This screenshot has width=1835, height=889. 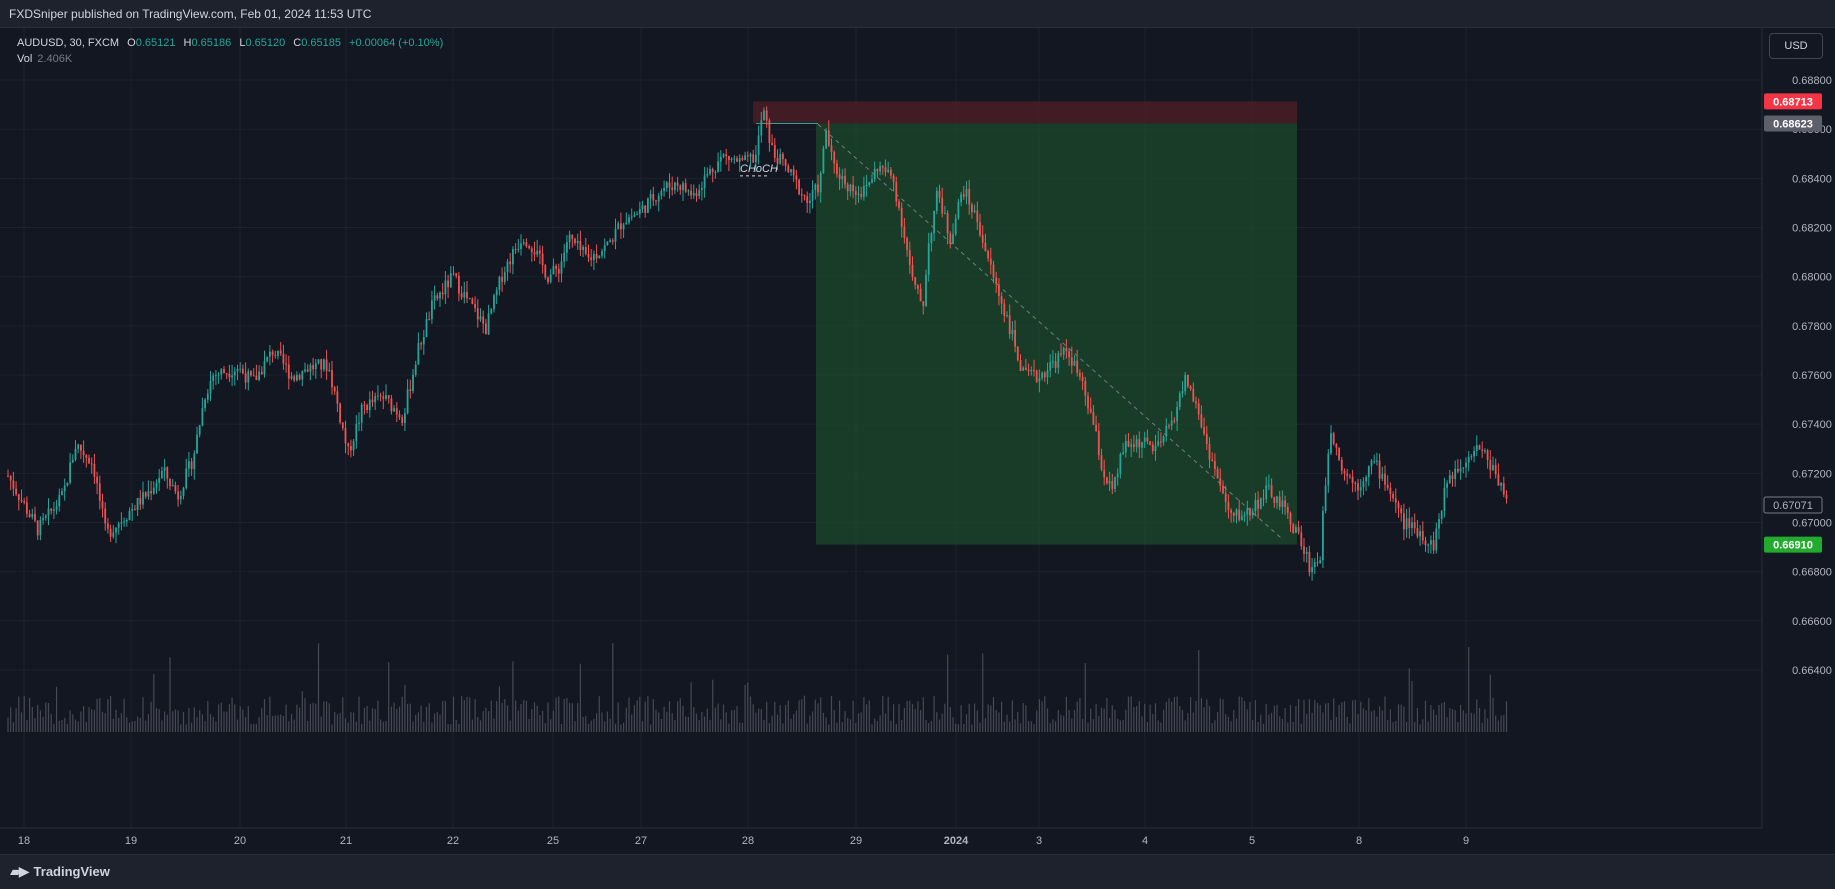 I want to click on price-tick-label: 0.67800, so click(x=1812, y=327).